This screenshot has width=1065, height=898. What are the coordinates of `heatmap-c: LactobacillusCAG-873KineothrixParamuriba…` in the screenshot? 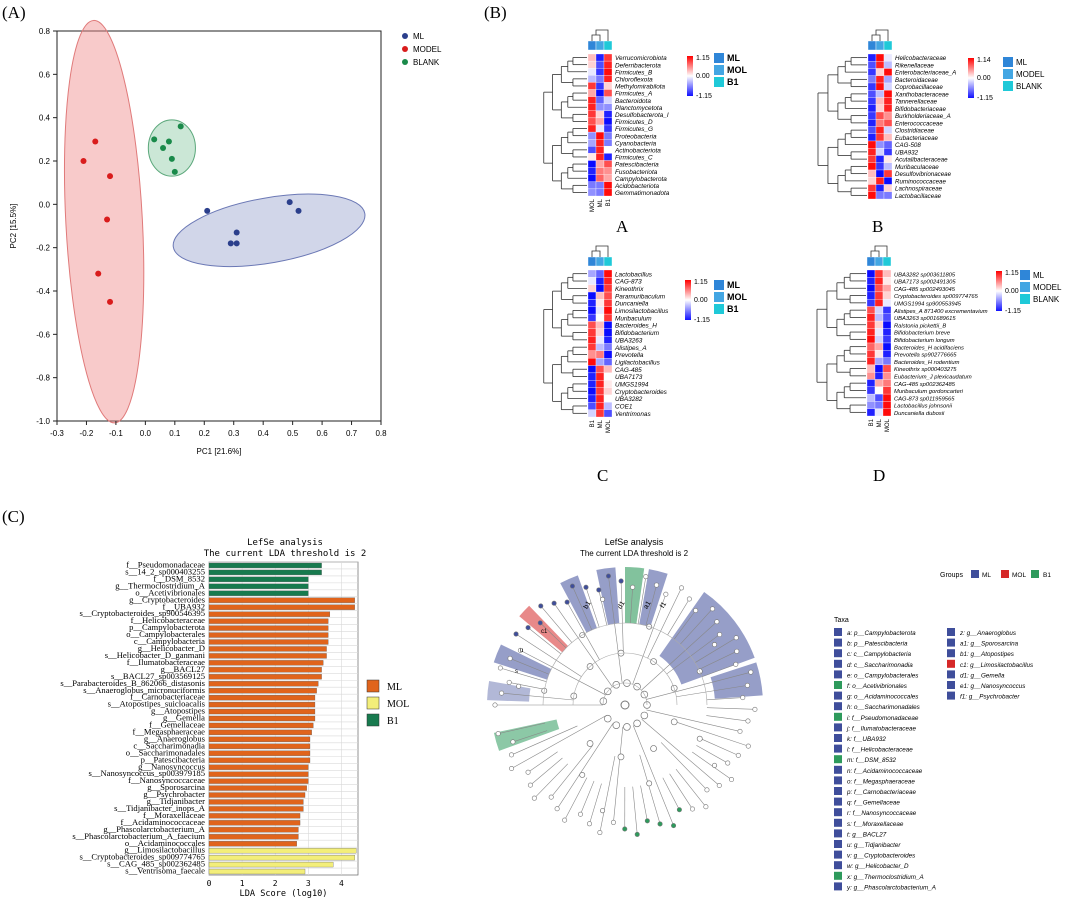 It's located at (645, 365).